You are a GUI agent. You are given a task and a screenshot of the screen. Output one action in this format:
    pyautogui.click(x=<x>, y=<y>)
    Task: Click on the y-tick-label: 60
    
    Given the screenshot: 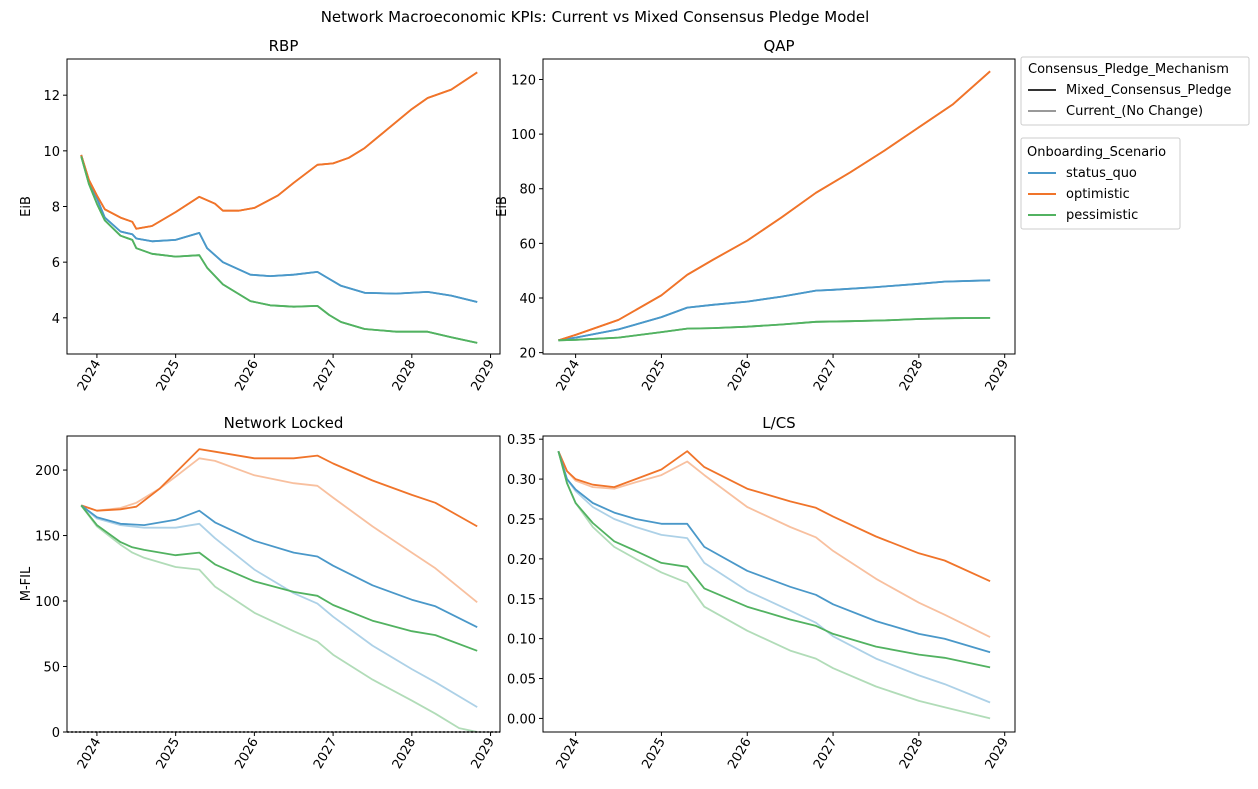 What is the action you would take?
    pyautogui.click(x=527, y=244)
    